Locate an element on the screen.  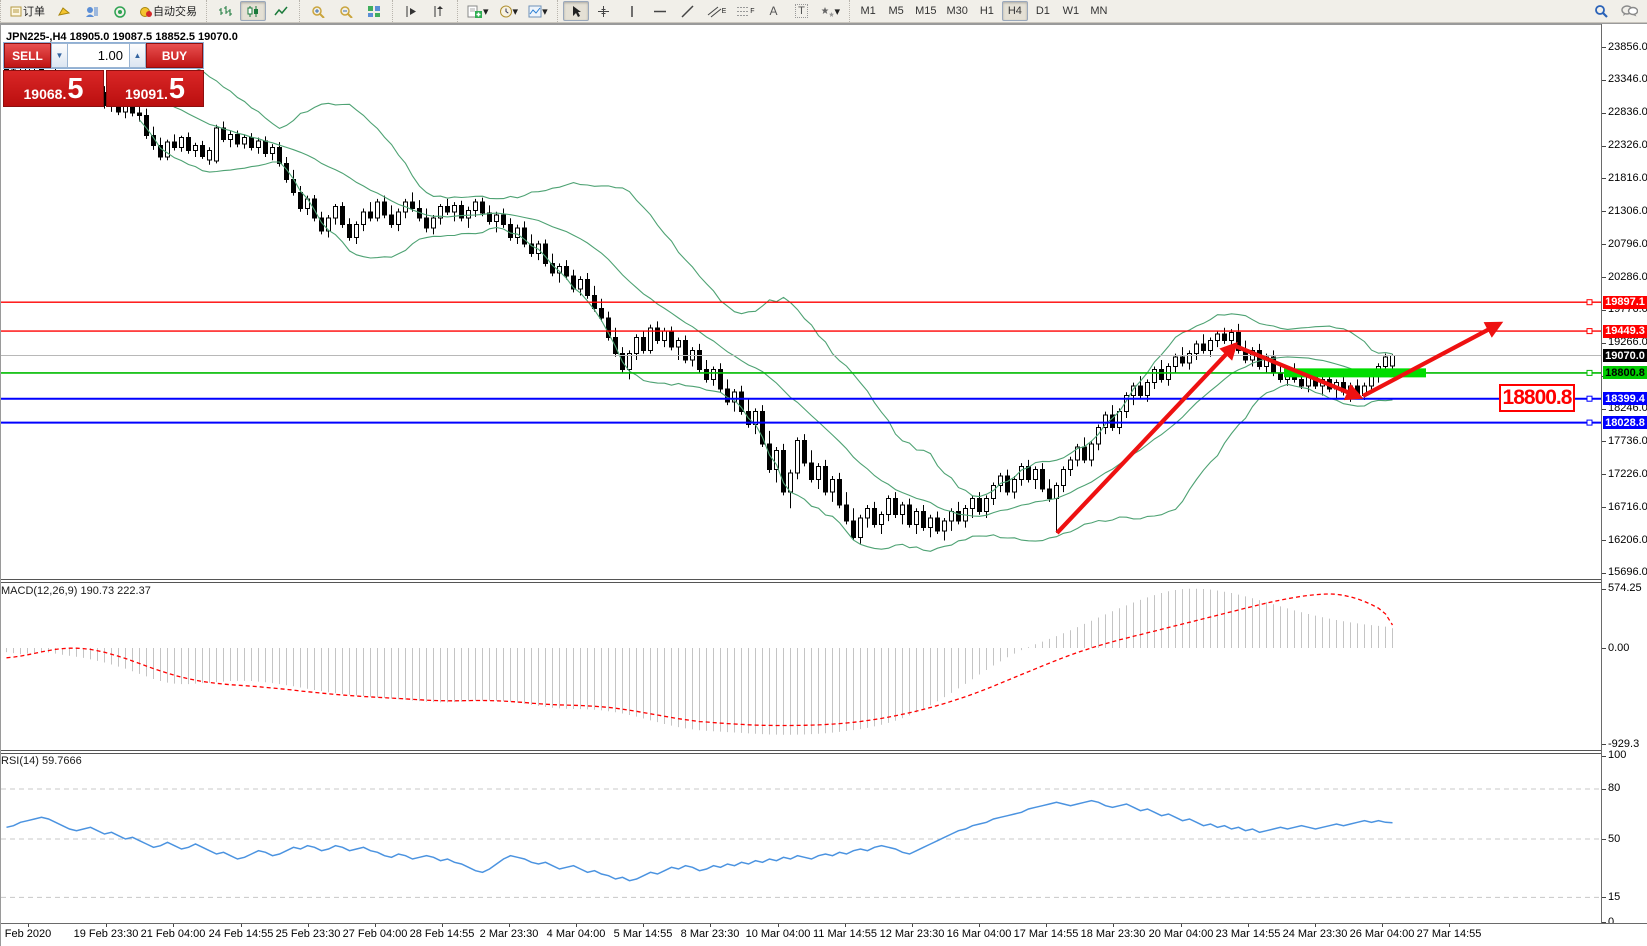
tile-windows-button is located at coordinates (374, 11).